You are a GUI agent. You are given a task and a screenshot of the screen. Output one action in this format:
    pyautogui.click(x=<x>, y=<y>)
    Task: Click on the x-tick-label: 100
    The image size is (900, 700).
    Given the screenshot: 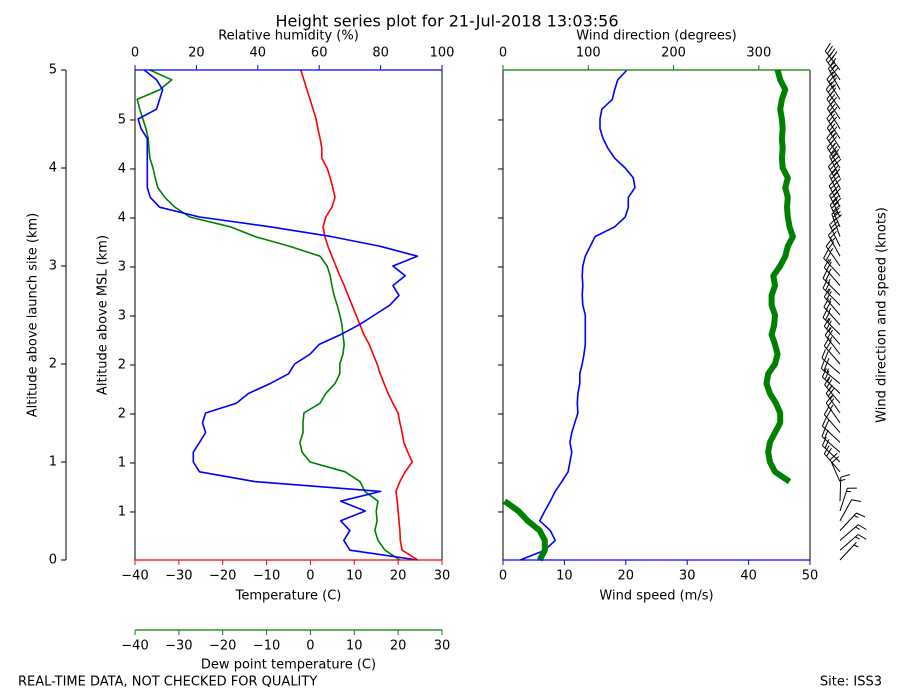 What is the action you would take?
    pyautogui.click(x=588, y=53)
    